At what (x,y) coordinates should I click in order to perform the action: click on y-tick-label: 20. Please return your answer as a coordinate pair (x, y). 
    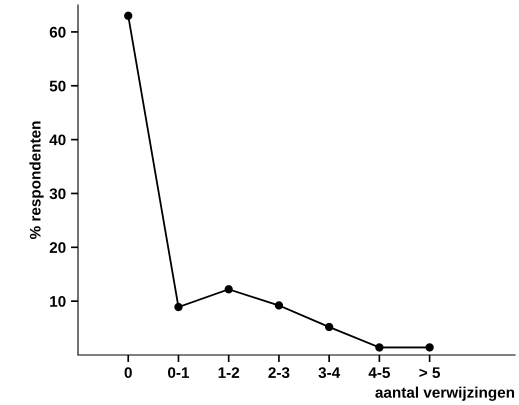
    Looking at the image, I should click on (58, 247).